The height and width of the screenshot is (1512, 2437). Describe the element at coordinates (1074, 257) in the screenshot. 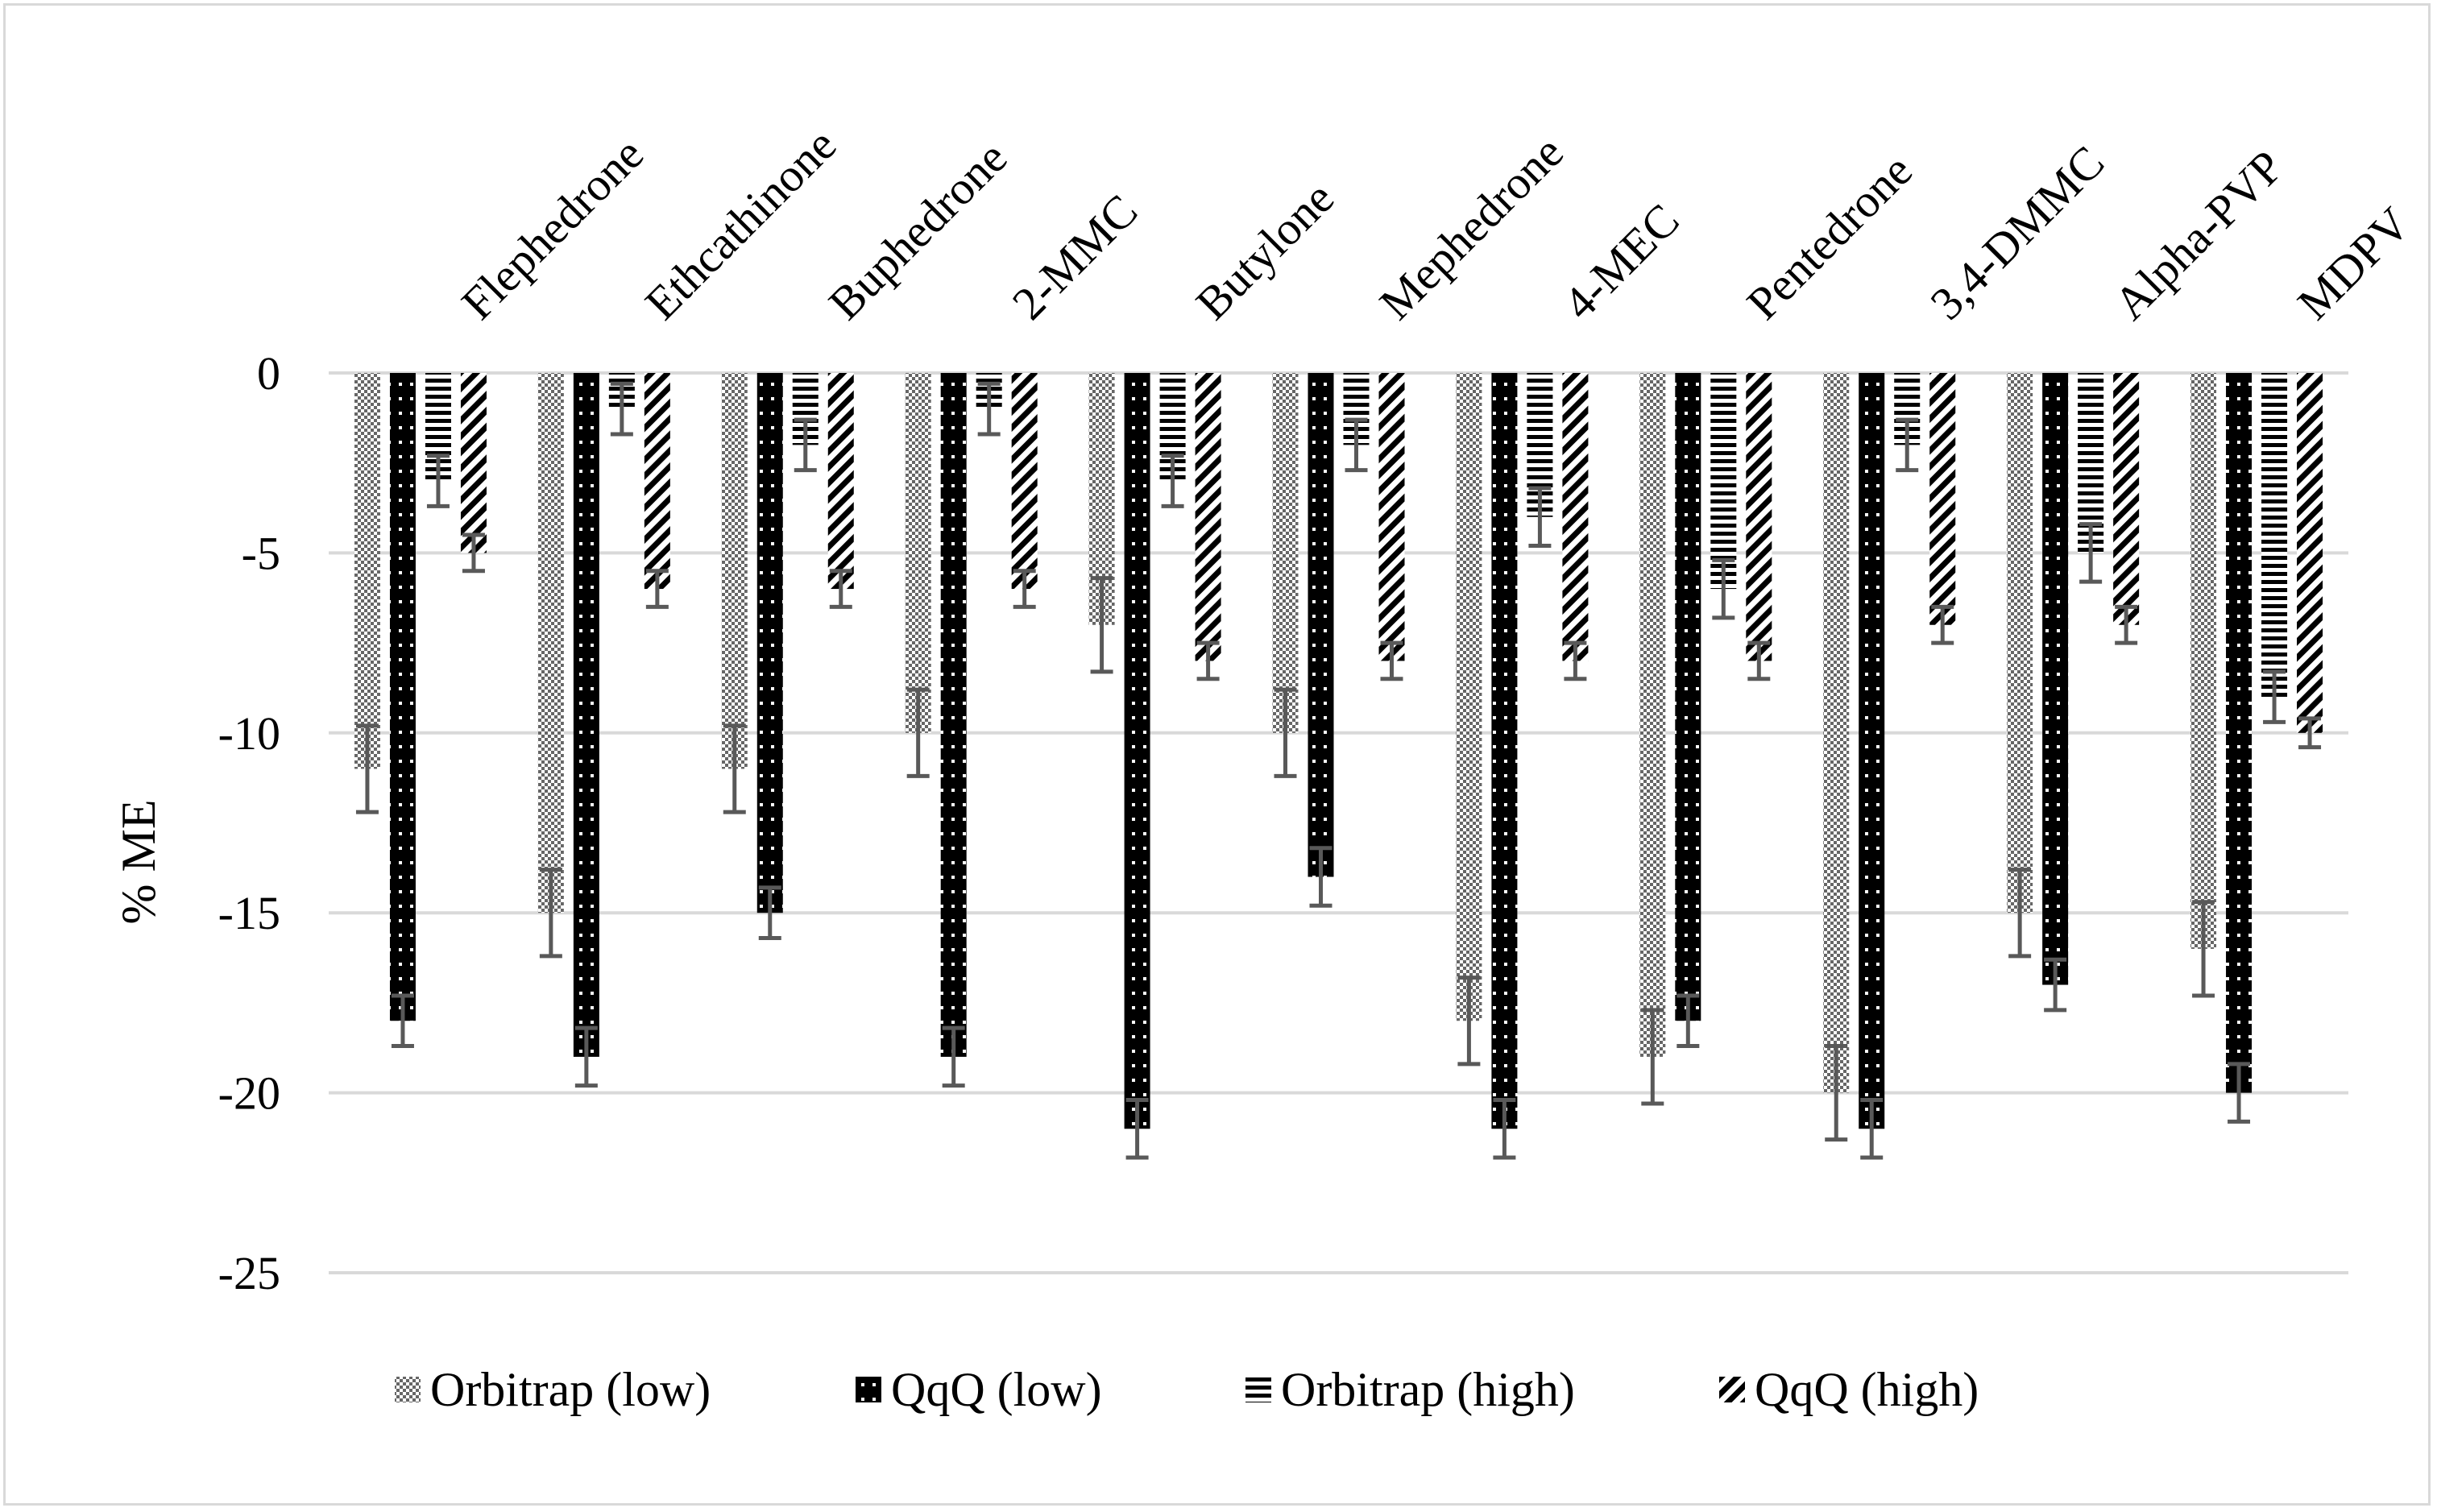

I see `category-label: 2-MMC` at that location.